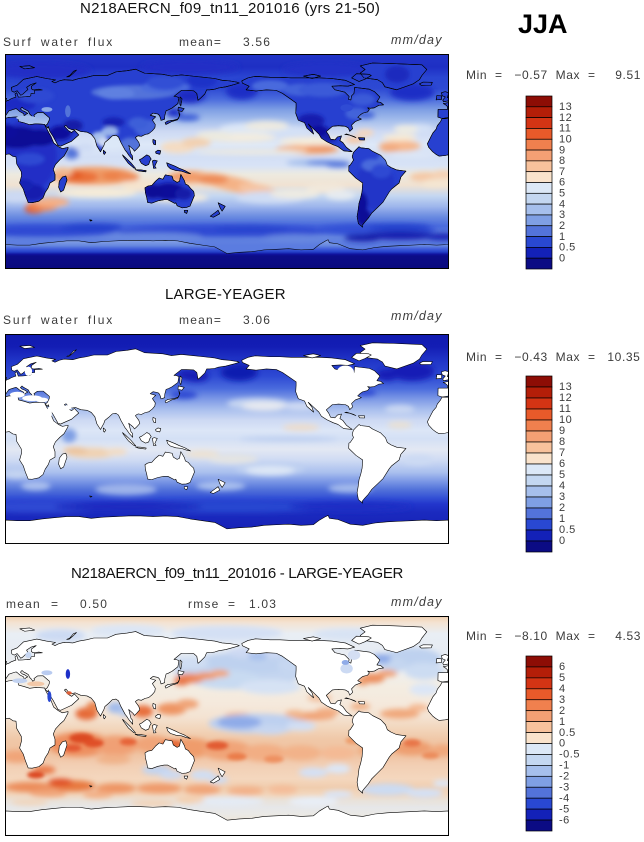  I want to click on svg-text: -5, so click(564, 809).